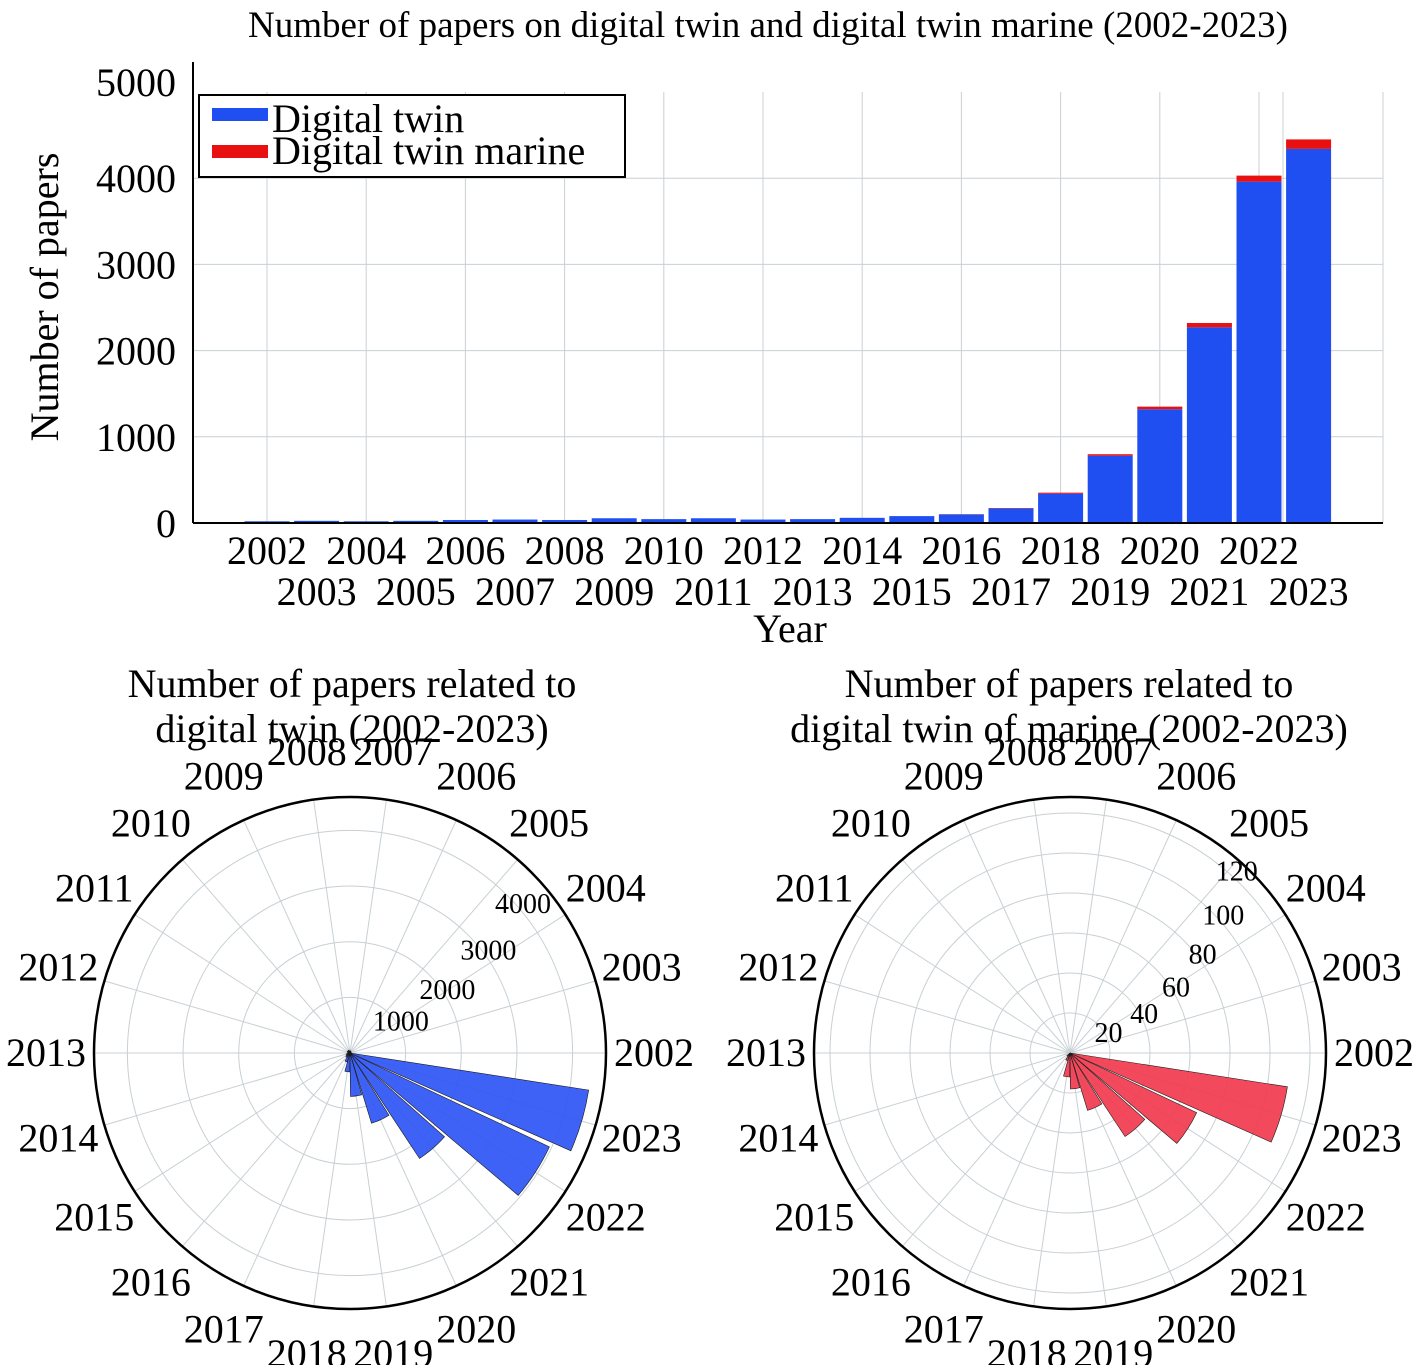 The image size is (1418, 1365). Describe the element at coordinates (44, 297) in the screenshot. I see `bar-chart-ylabel: Number of papers` at that location.